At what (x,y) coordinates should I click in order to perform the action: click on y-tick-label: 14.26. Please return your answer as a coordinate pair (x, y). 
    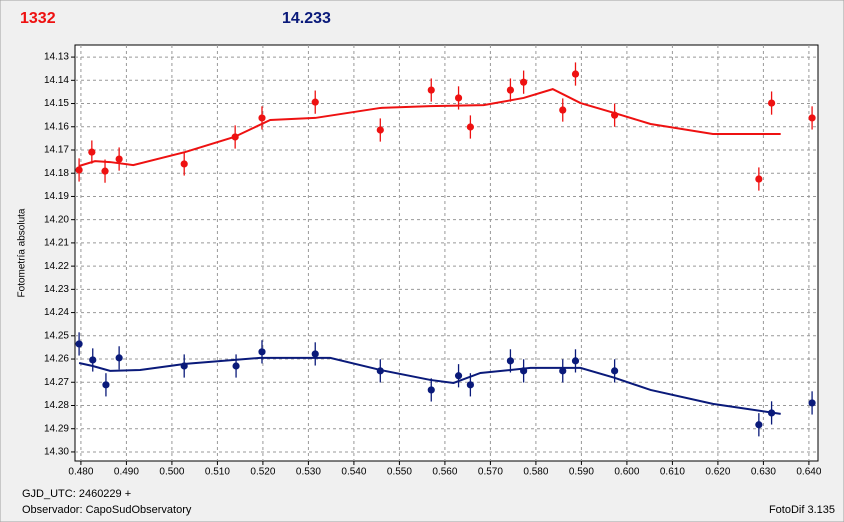
    Looking at the image, I should click on (56, 359).